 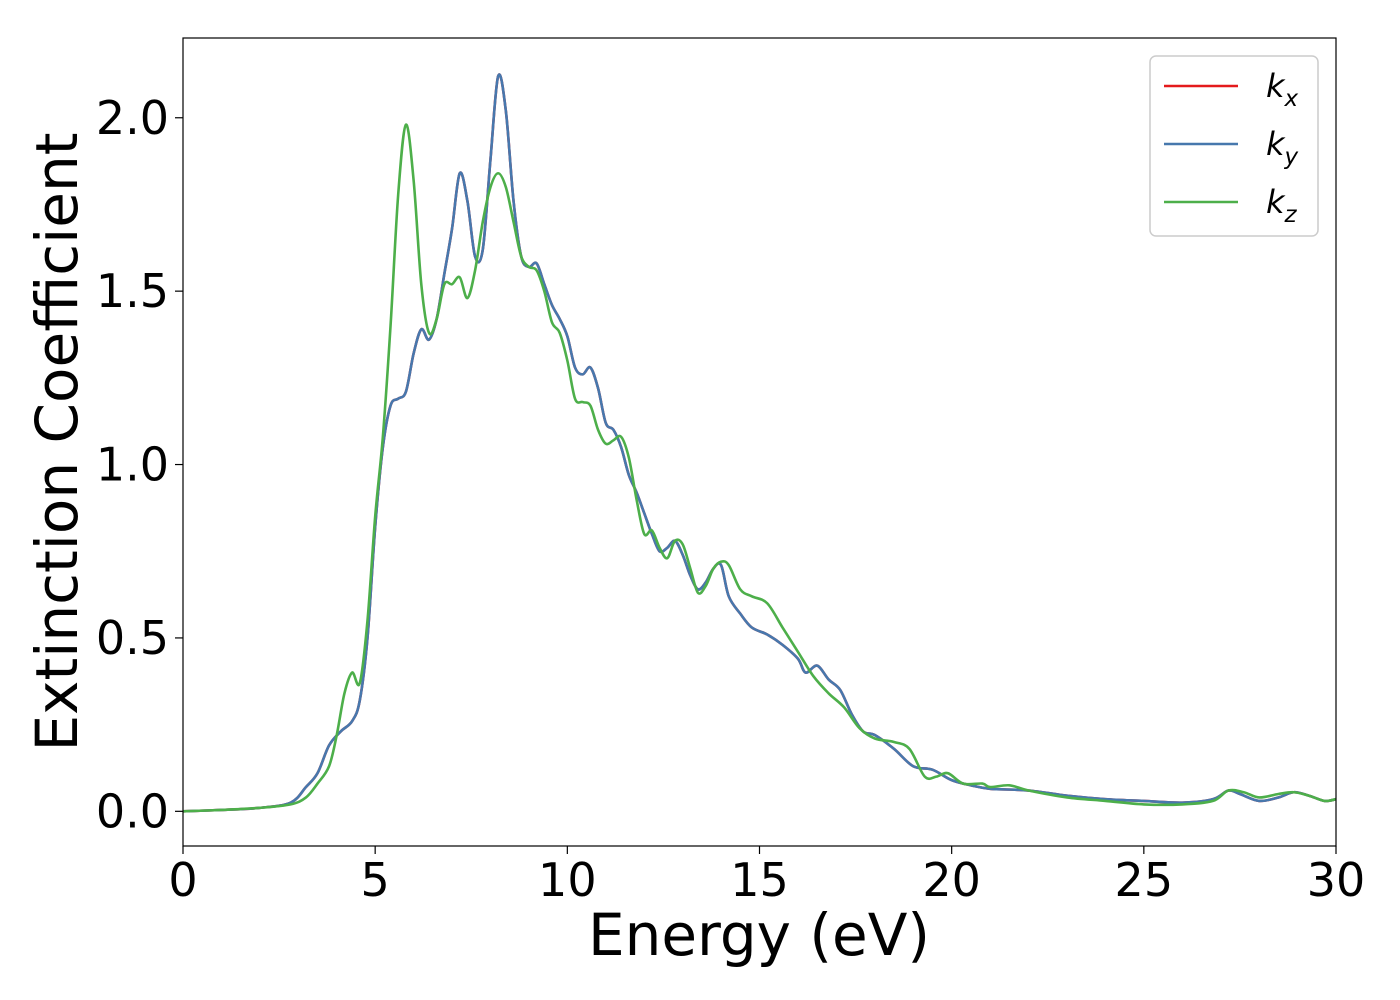 I want to click on x-tick-label: 10, so click(x=567, y=880).